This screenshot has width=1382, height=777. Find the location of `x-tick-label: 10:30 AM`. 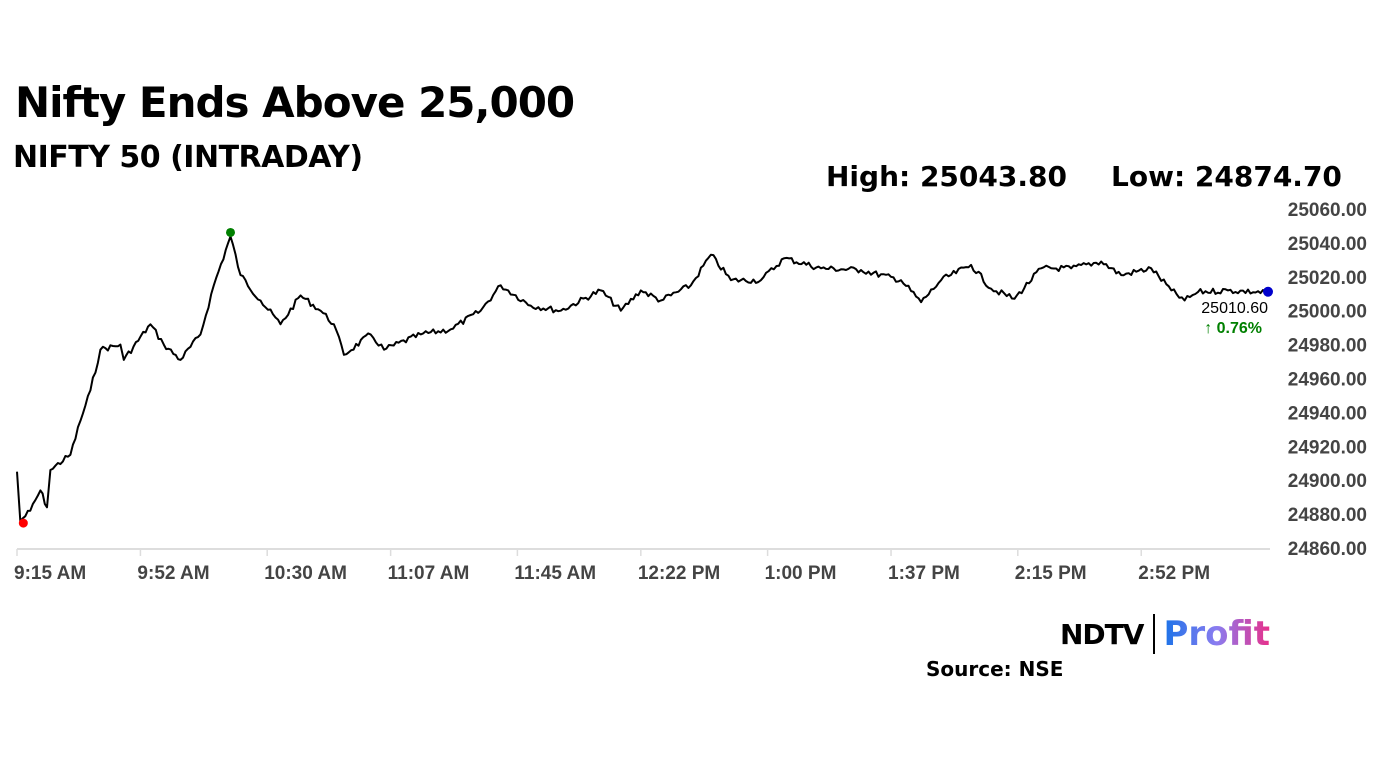

x-tick-label: 10:30 AM is located at coordinates (305, 573).